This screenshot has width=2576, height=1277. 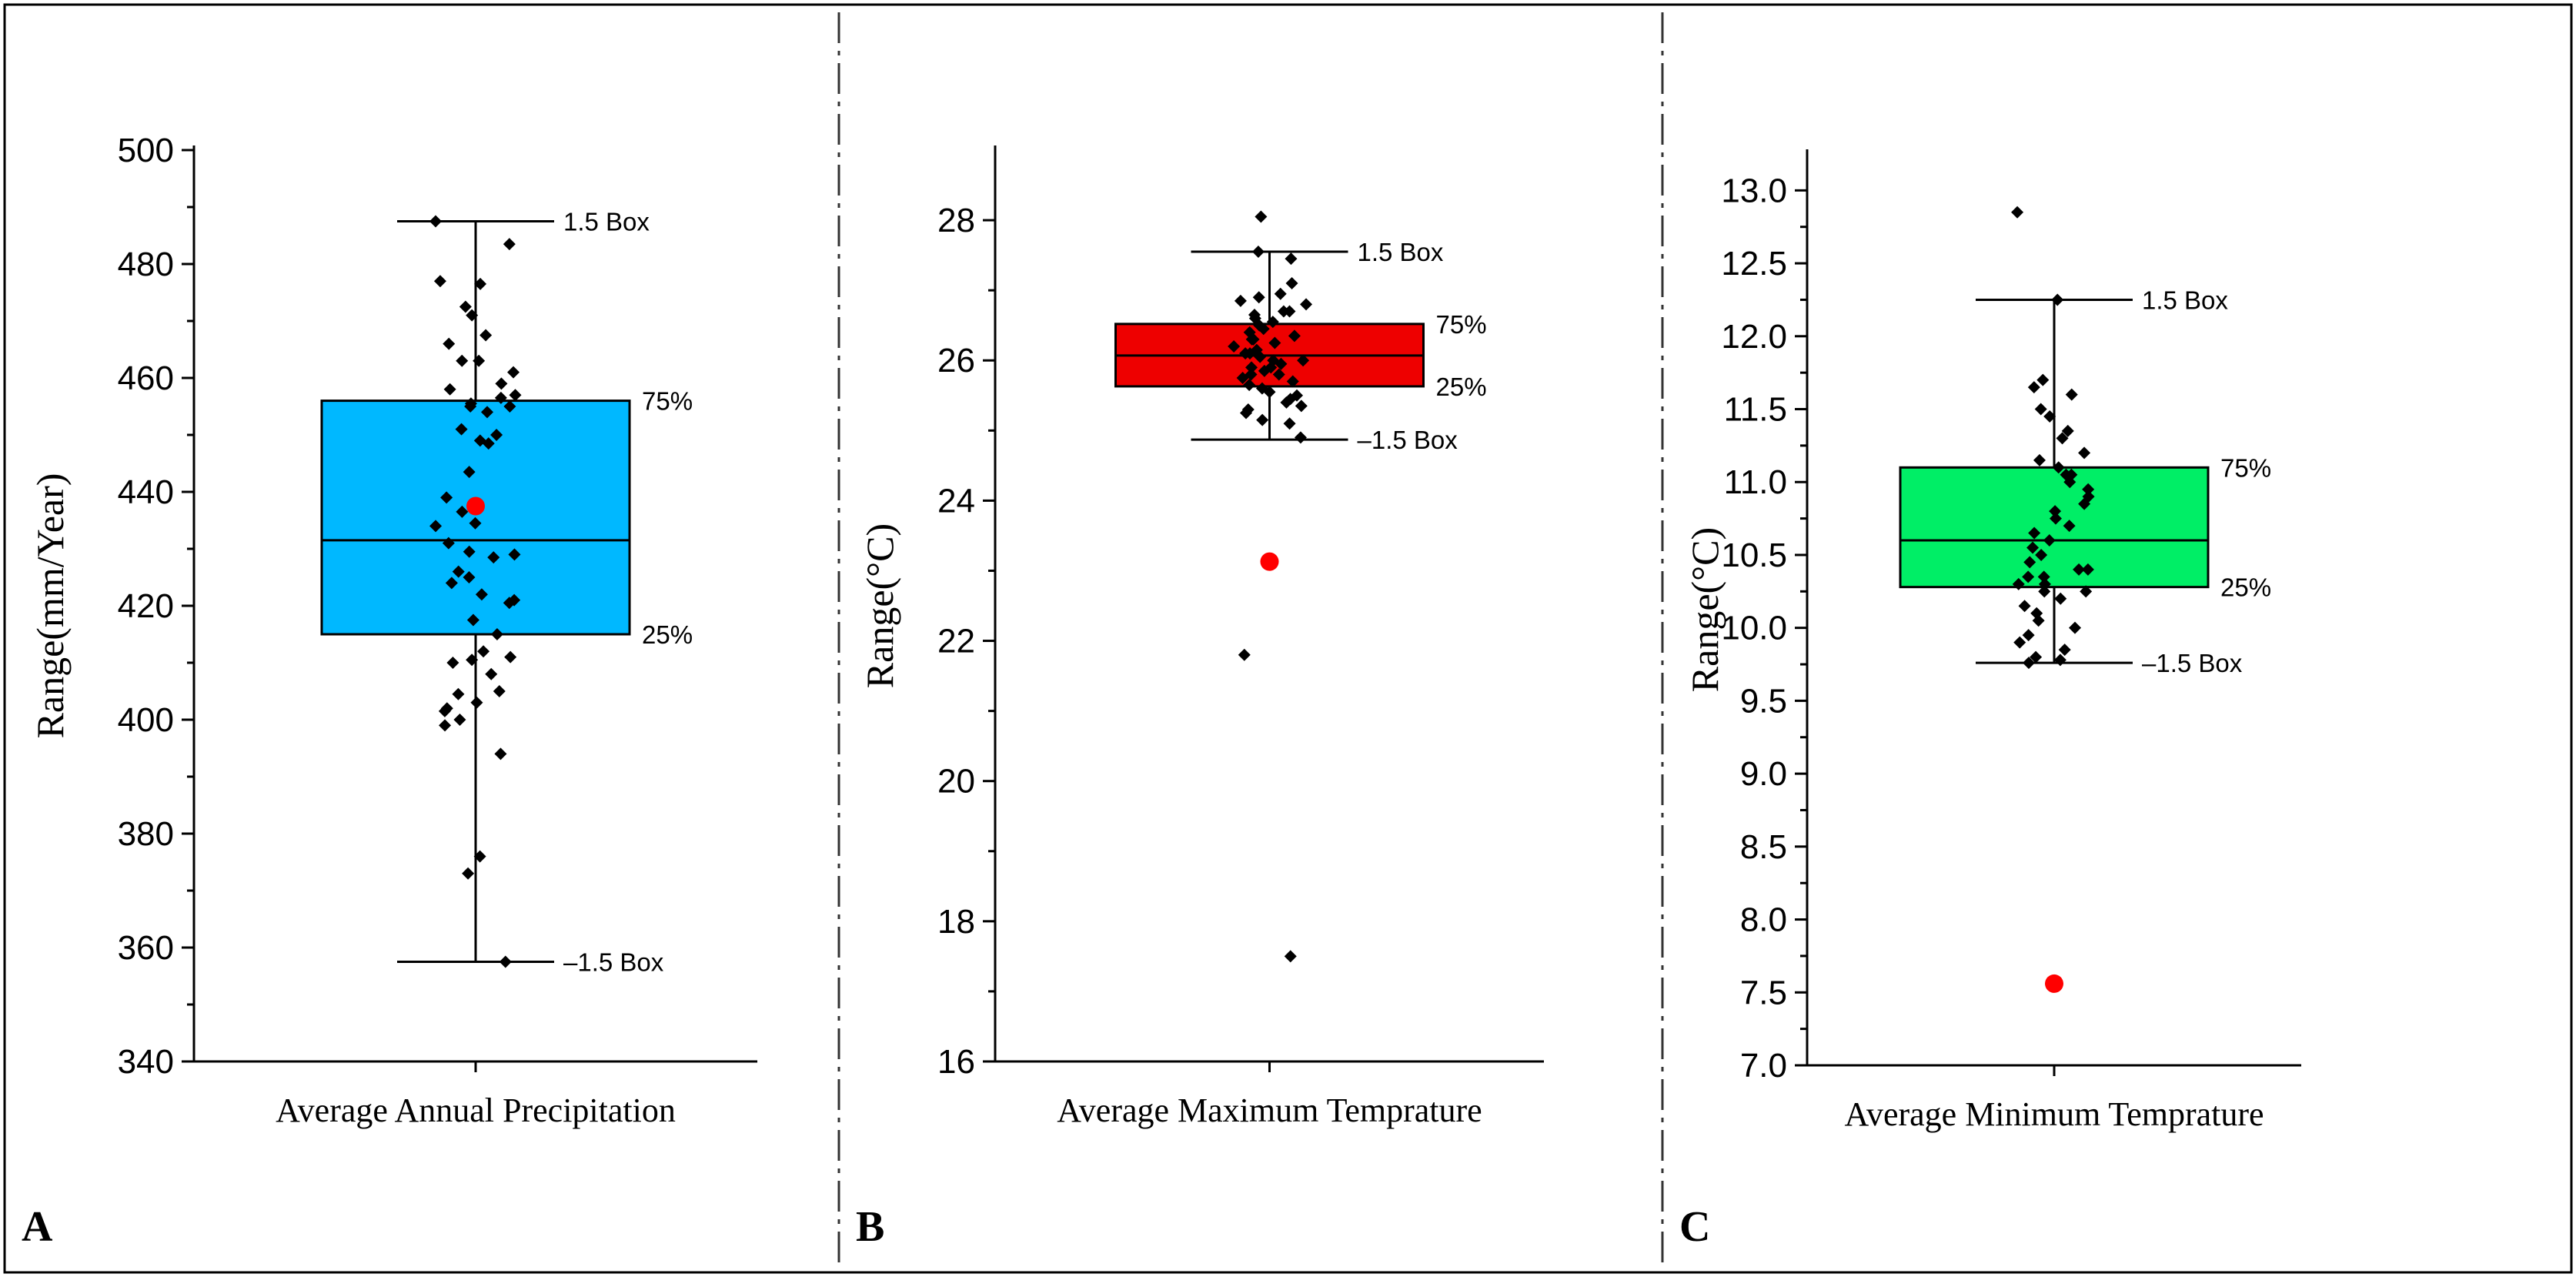 What do you see at coordinates (146, 606) in the screenshot?
I see `y-tick-label: 420` at bounding box center [146, 606].